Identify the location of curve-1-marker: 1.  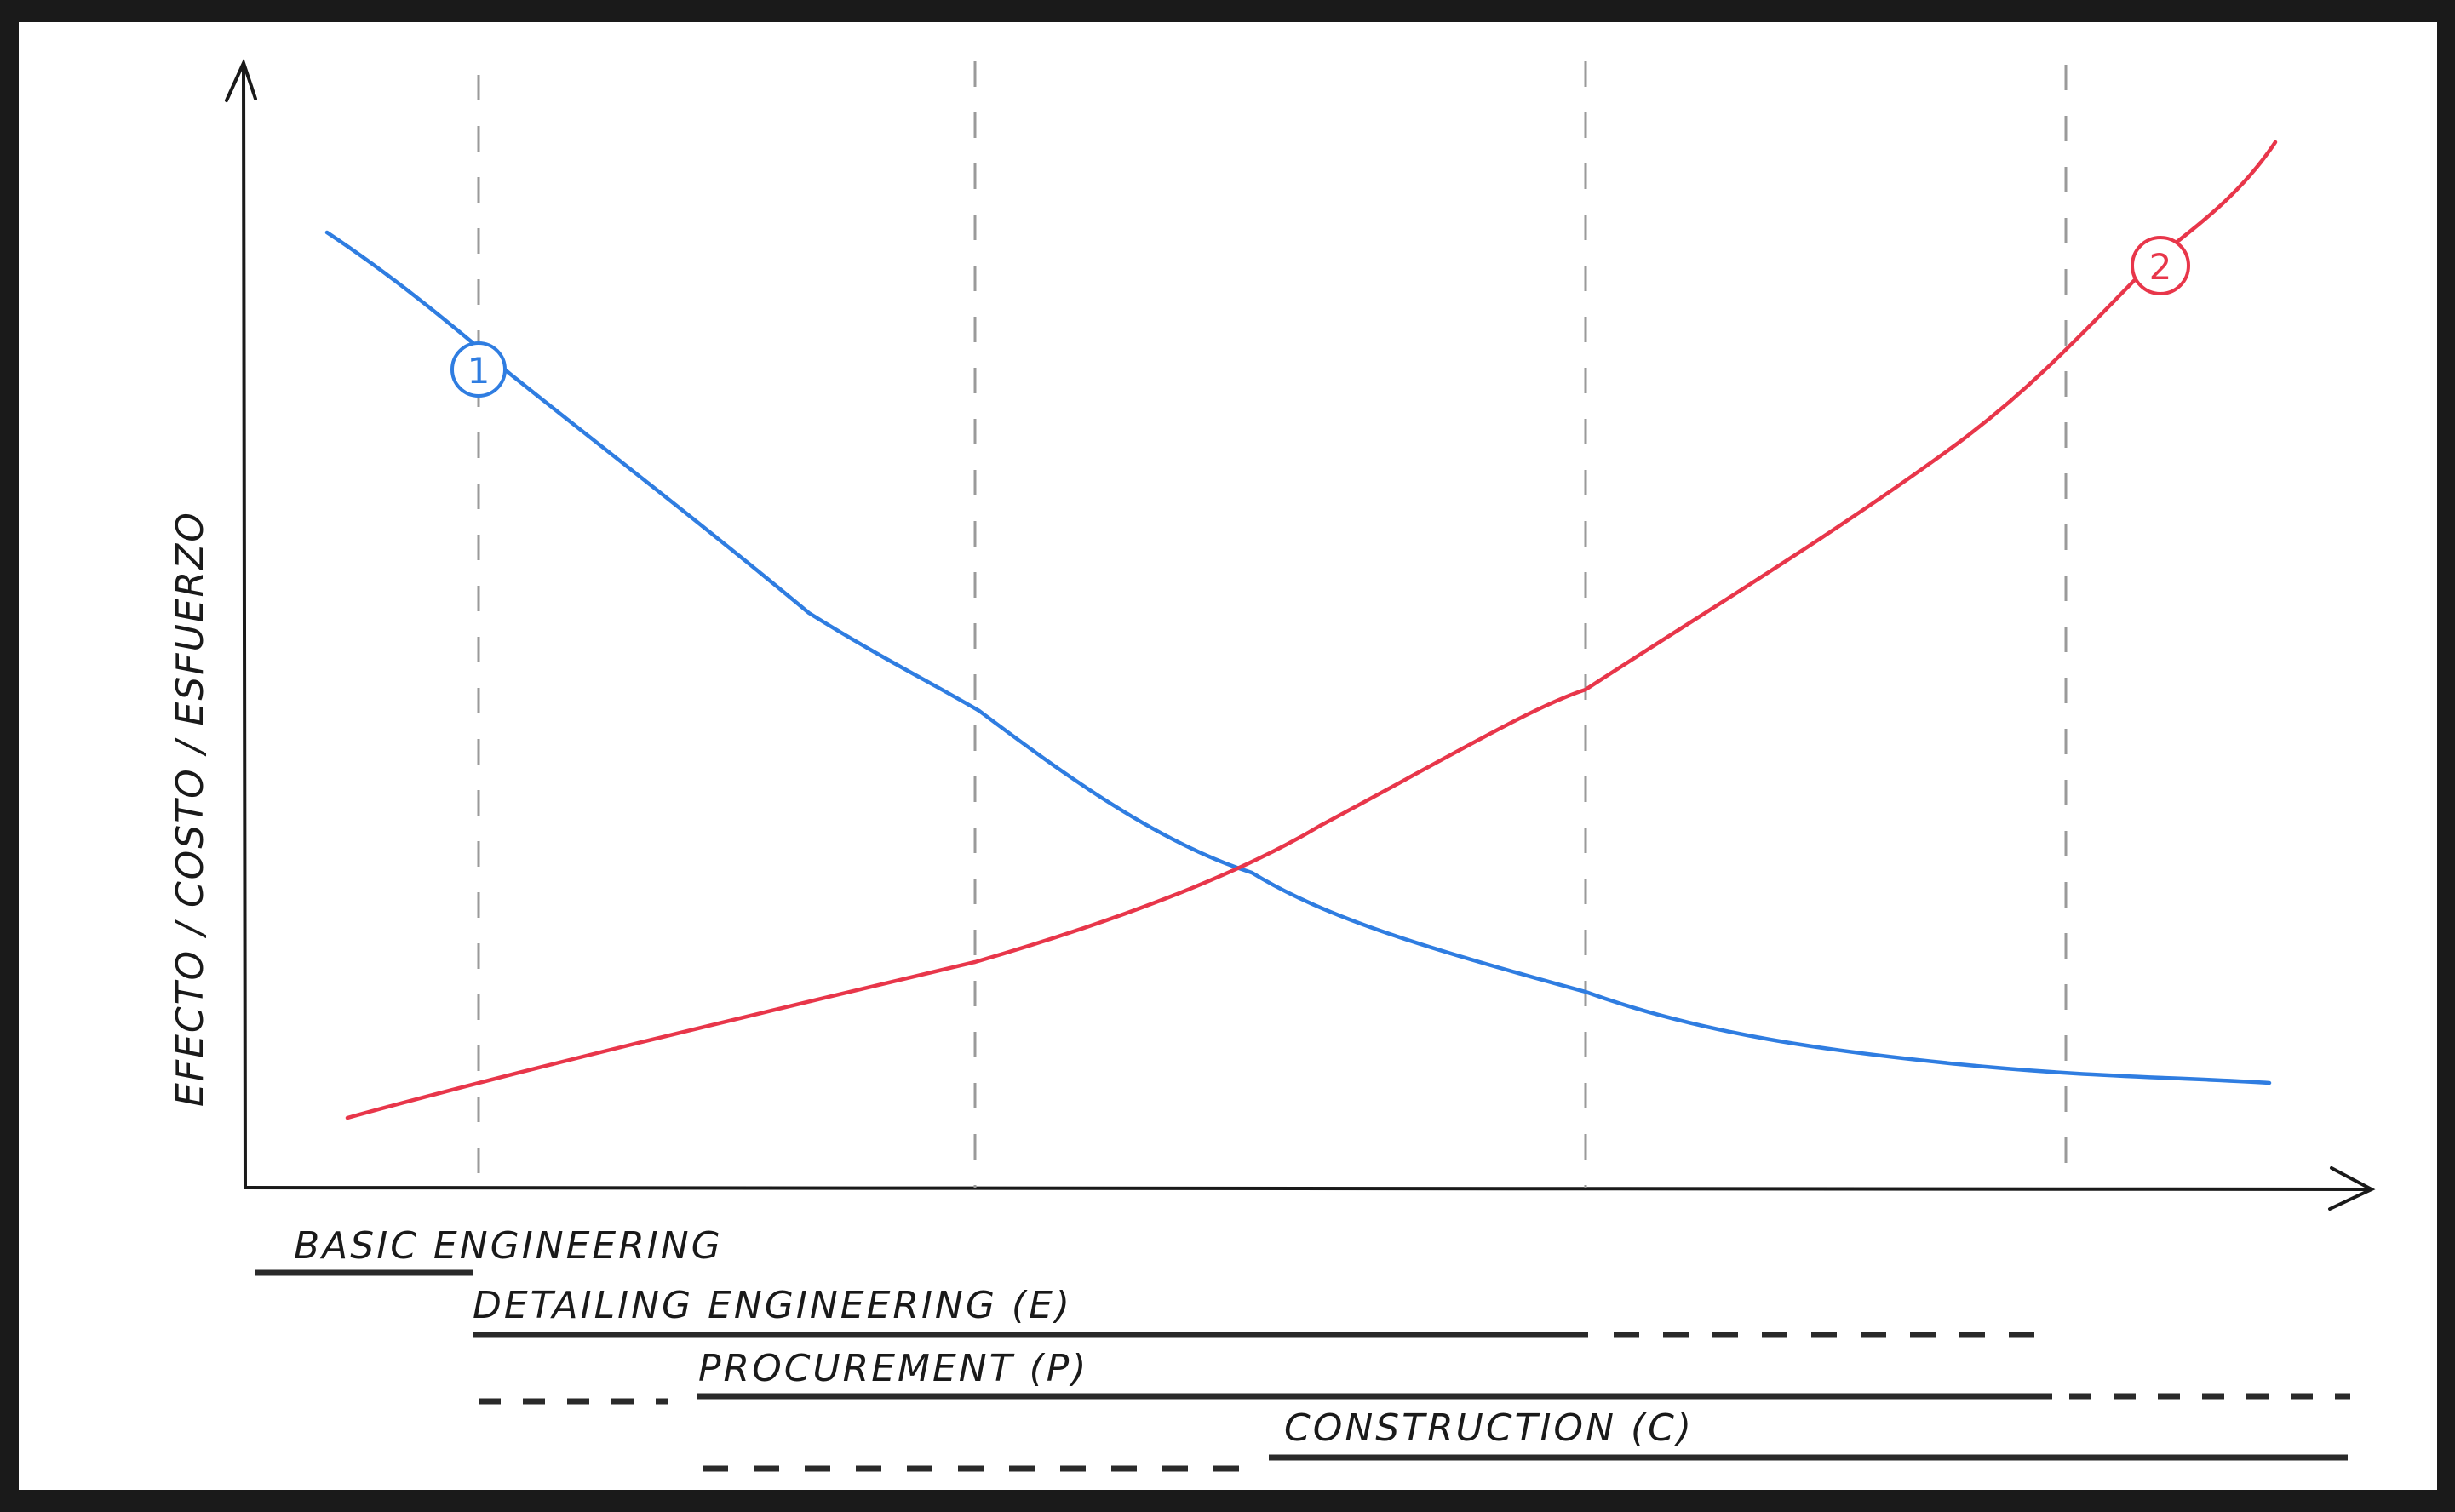
(479, 369).